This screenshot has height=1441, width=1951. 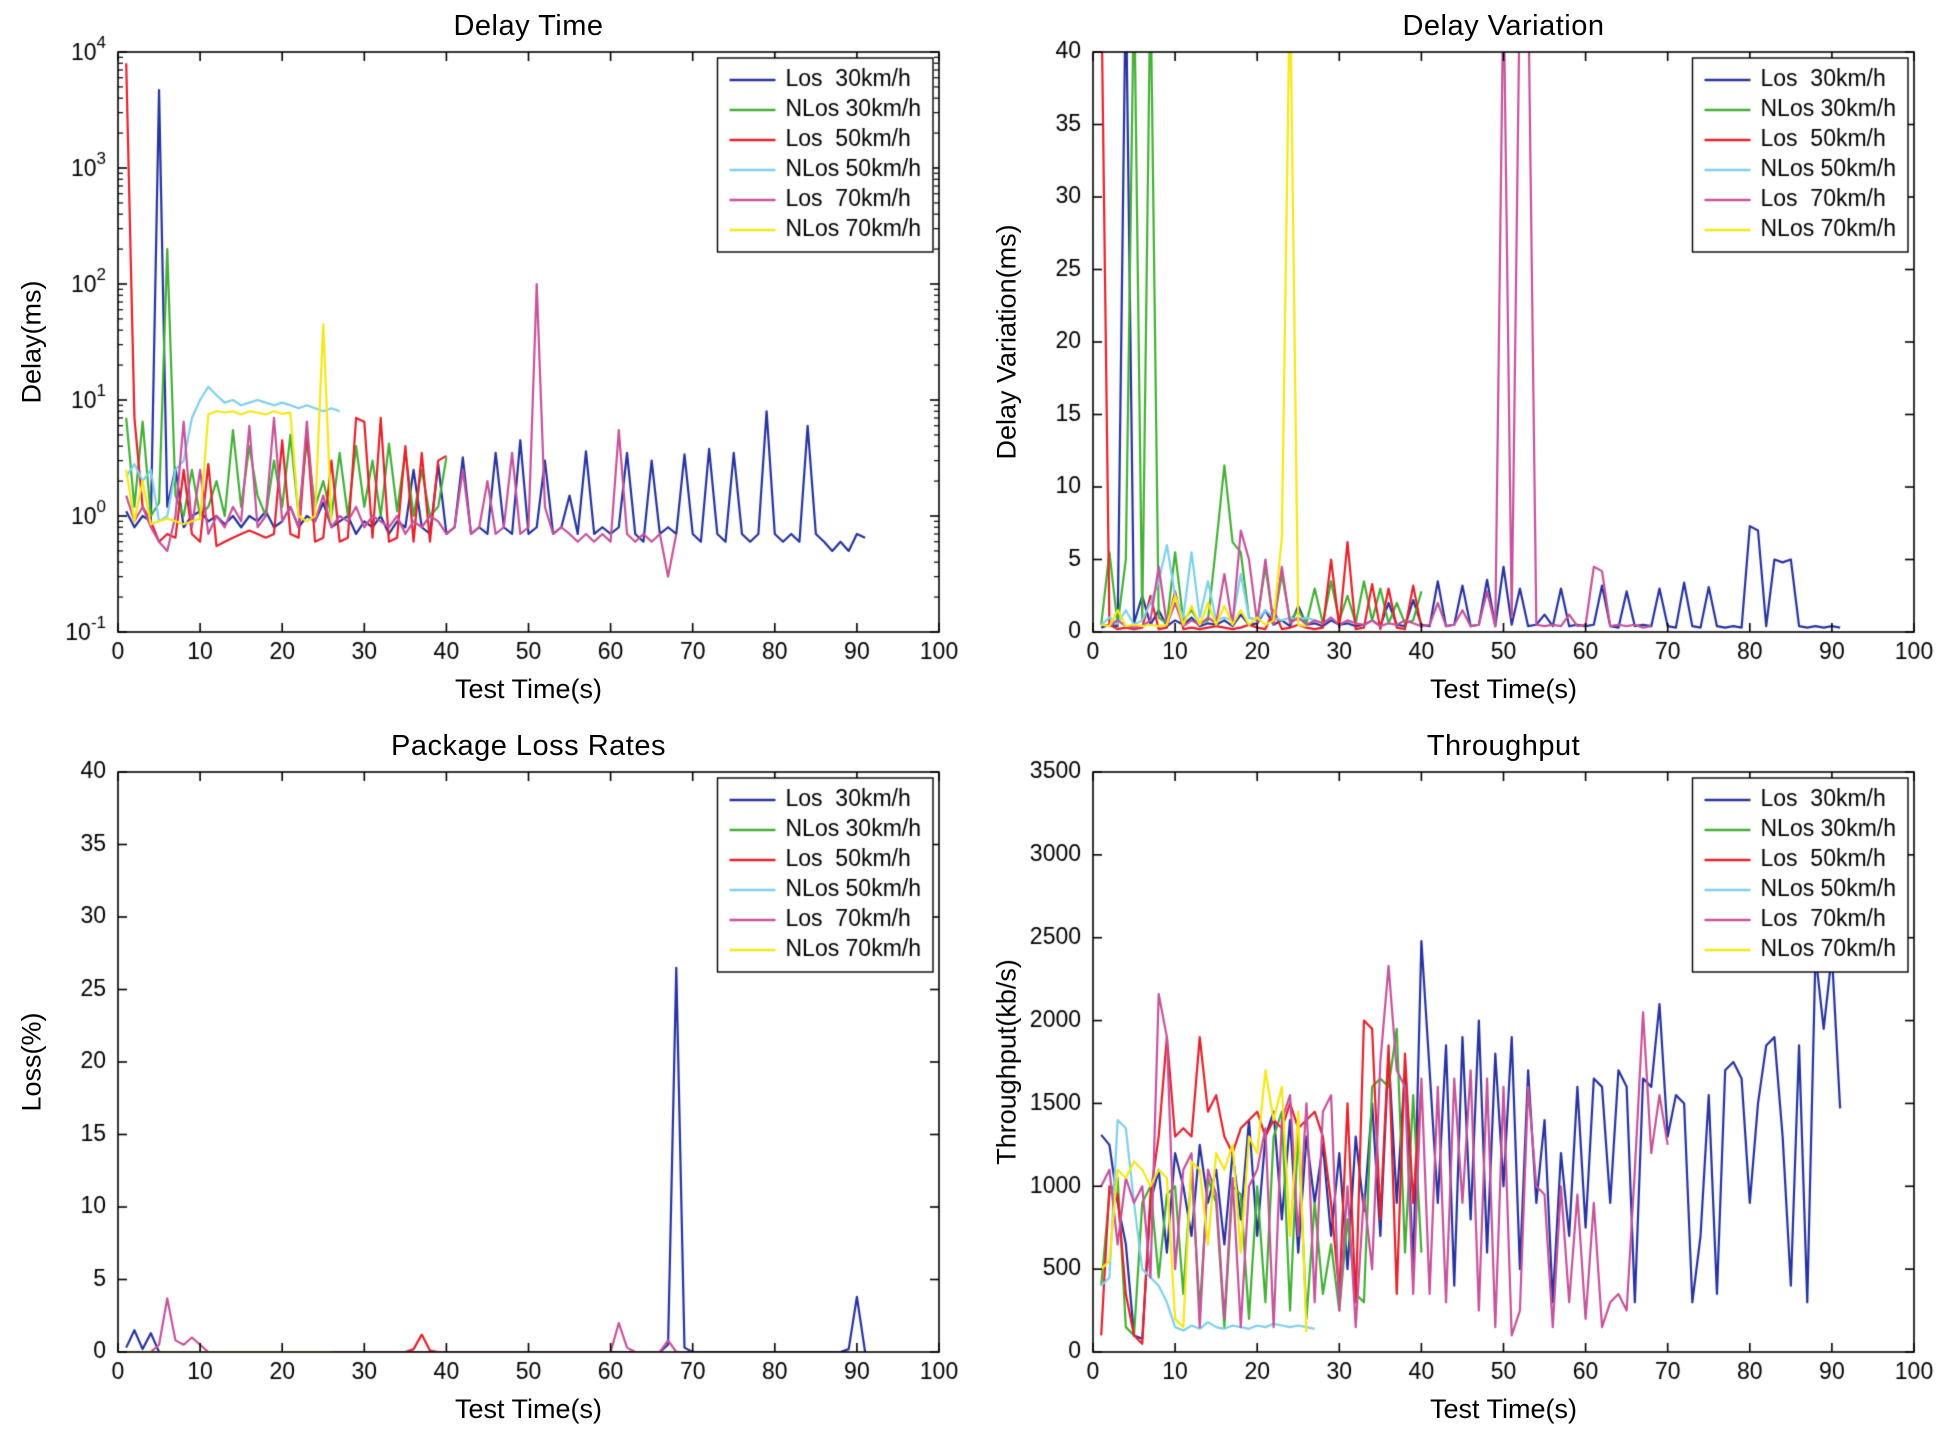 What do you see at coordinates (1006, 1062) in the screenshot?
I see `y-axis-label-throughput: Throughput(kb/s)` at bounding box center [1006, 1062].